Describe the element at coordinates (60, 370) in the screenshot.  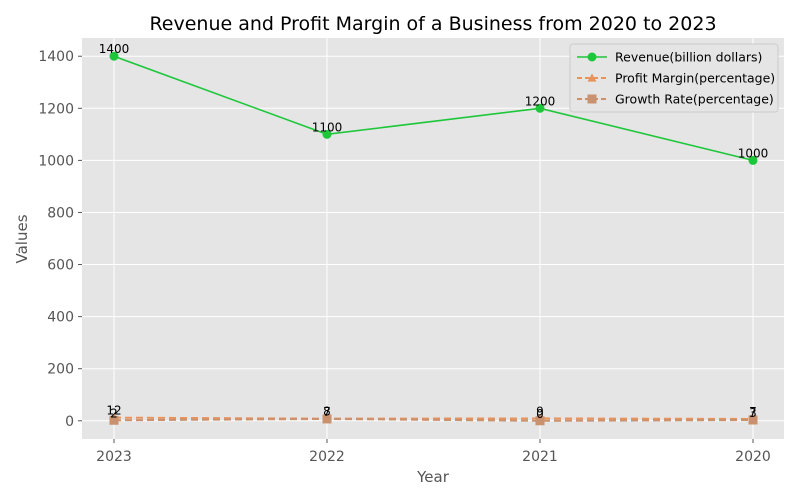
I see `y-tick-label: 200` at that location.